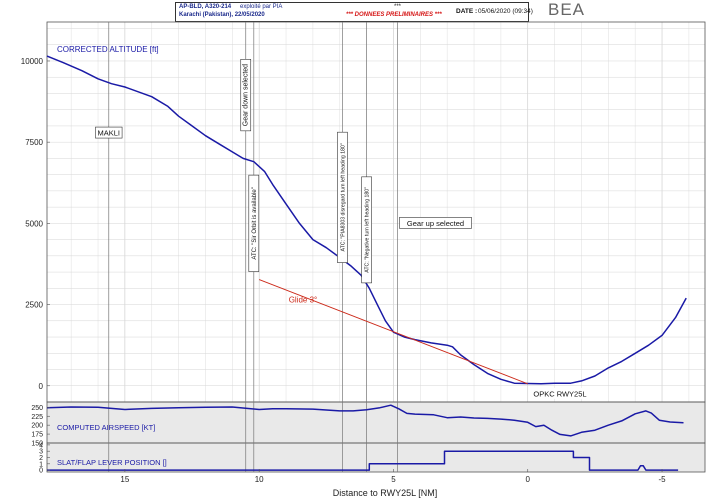 The image size is (713, 500). Describe the element at coordinates (37, 417) in the screenshot. I see `y-tick-label: 225` at that location.